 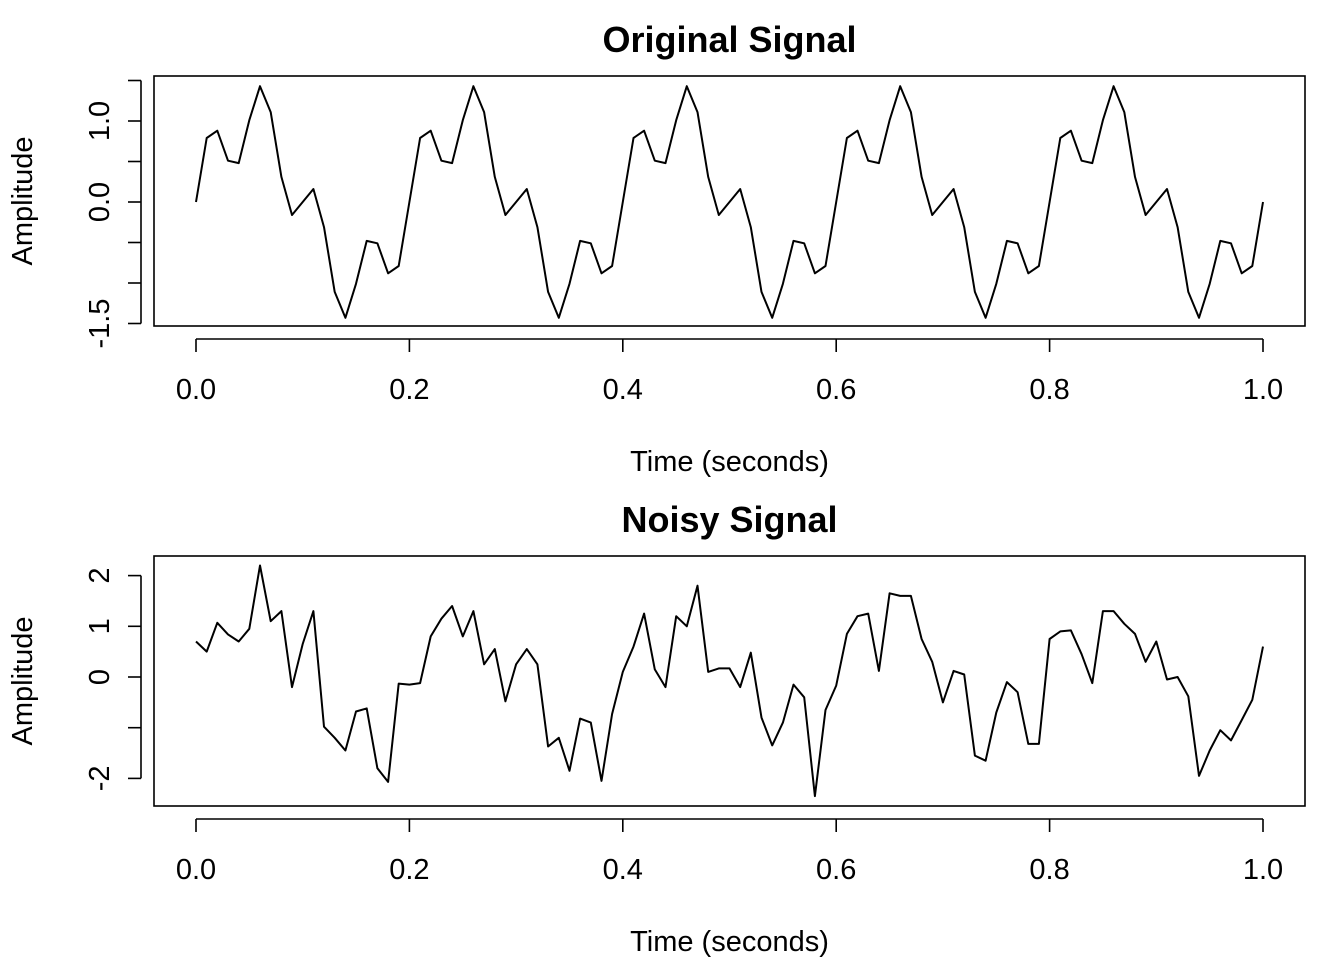 I want to click on y-tick-label: 2, so click(x=100, y=576).